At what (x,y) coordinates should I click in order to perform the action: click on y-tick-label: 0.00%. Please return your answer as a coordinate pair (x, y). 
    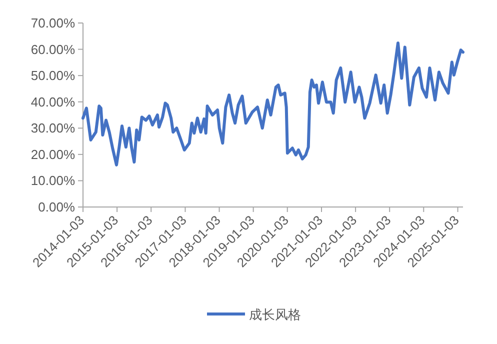
    Looking at the image, I should click on (57, 207).